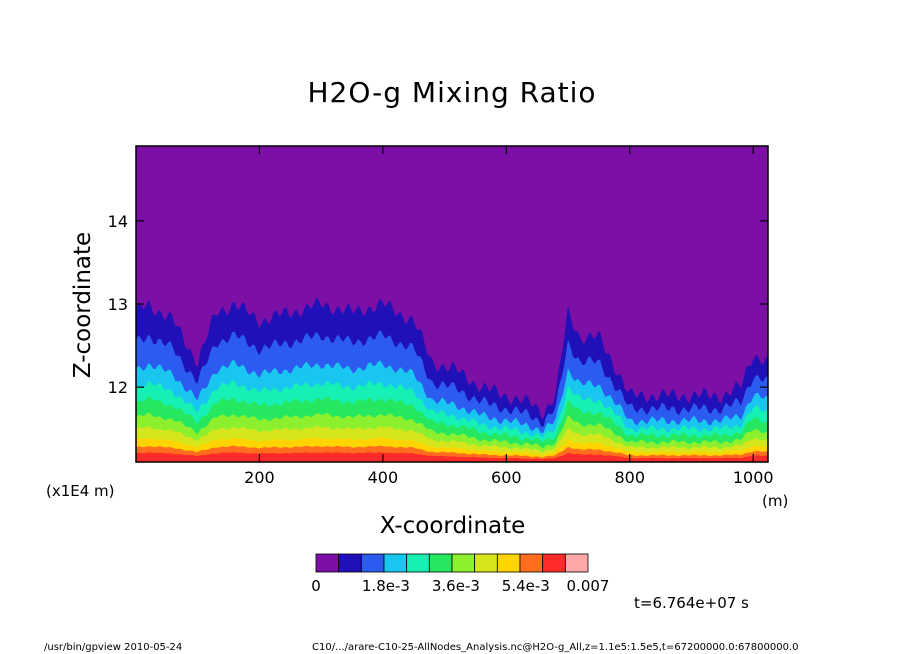 This screenshot has width=904, height=654. I want to click on y-tick-label: 14, so click(118, 221).